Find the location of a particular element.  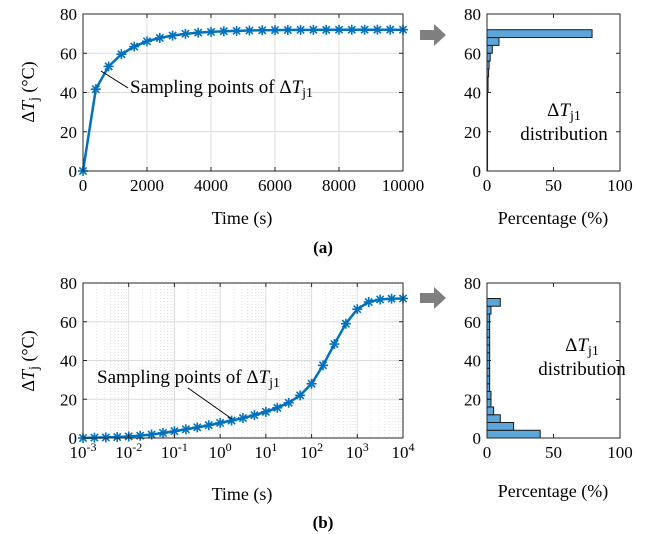

caption-b: (b) is located at coordinates (323, 522).